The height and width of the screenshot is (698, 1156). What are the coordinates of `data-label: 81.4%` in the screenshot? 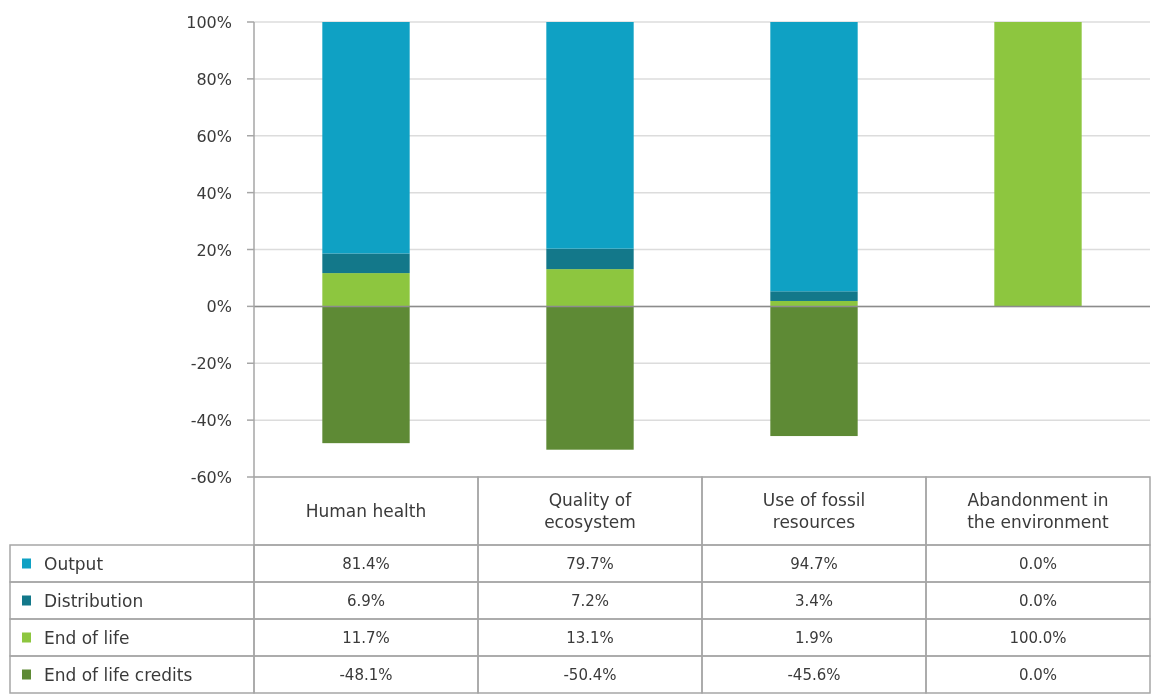 It's located at (366, 563).